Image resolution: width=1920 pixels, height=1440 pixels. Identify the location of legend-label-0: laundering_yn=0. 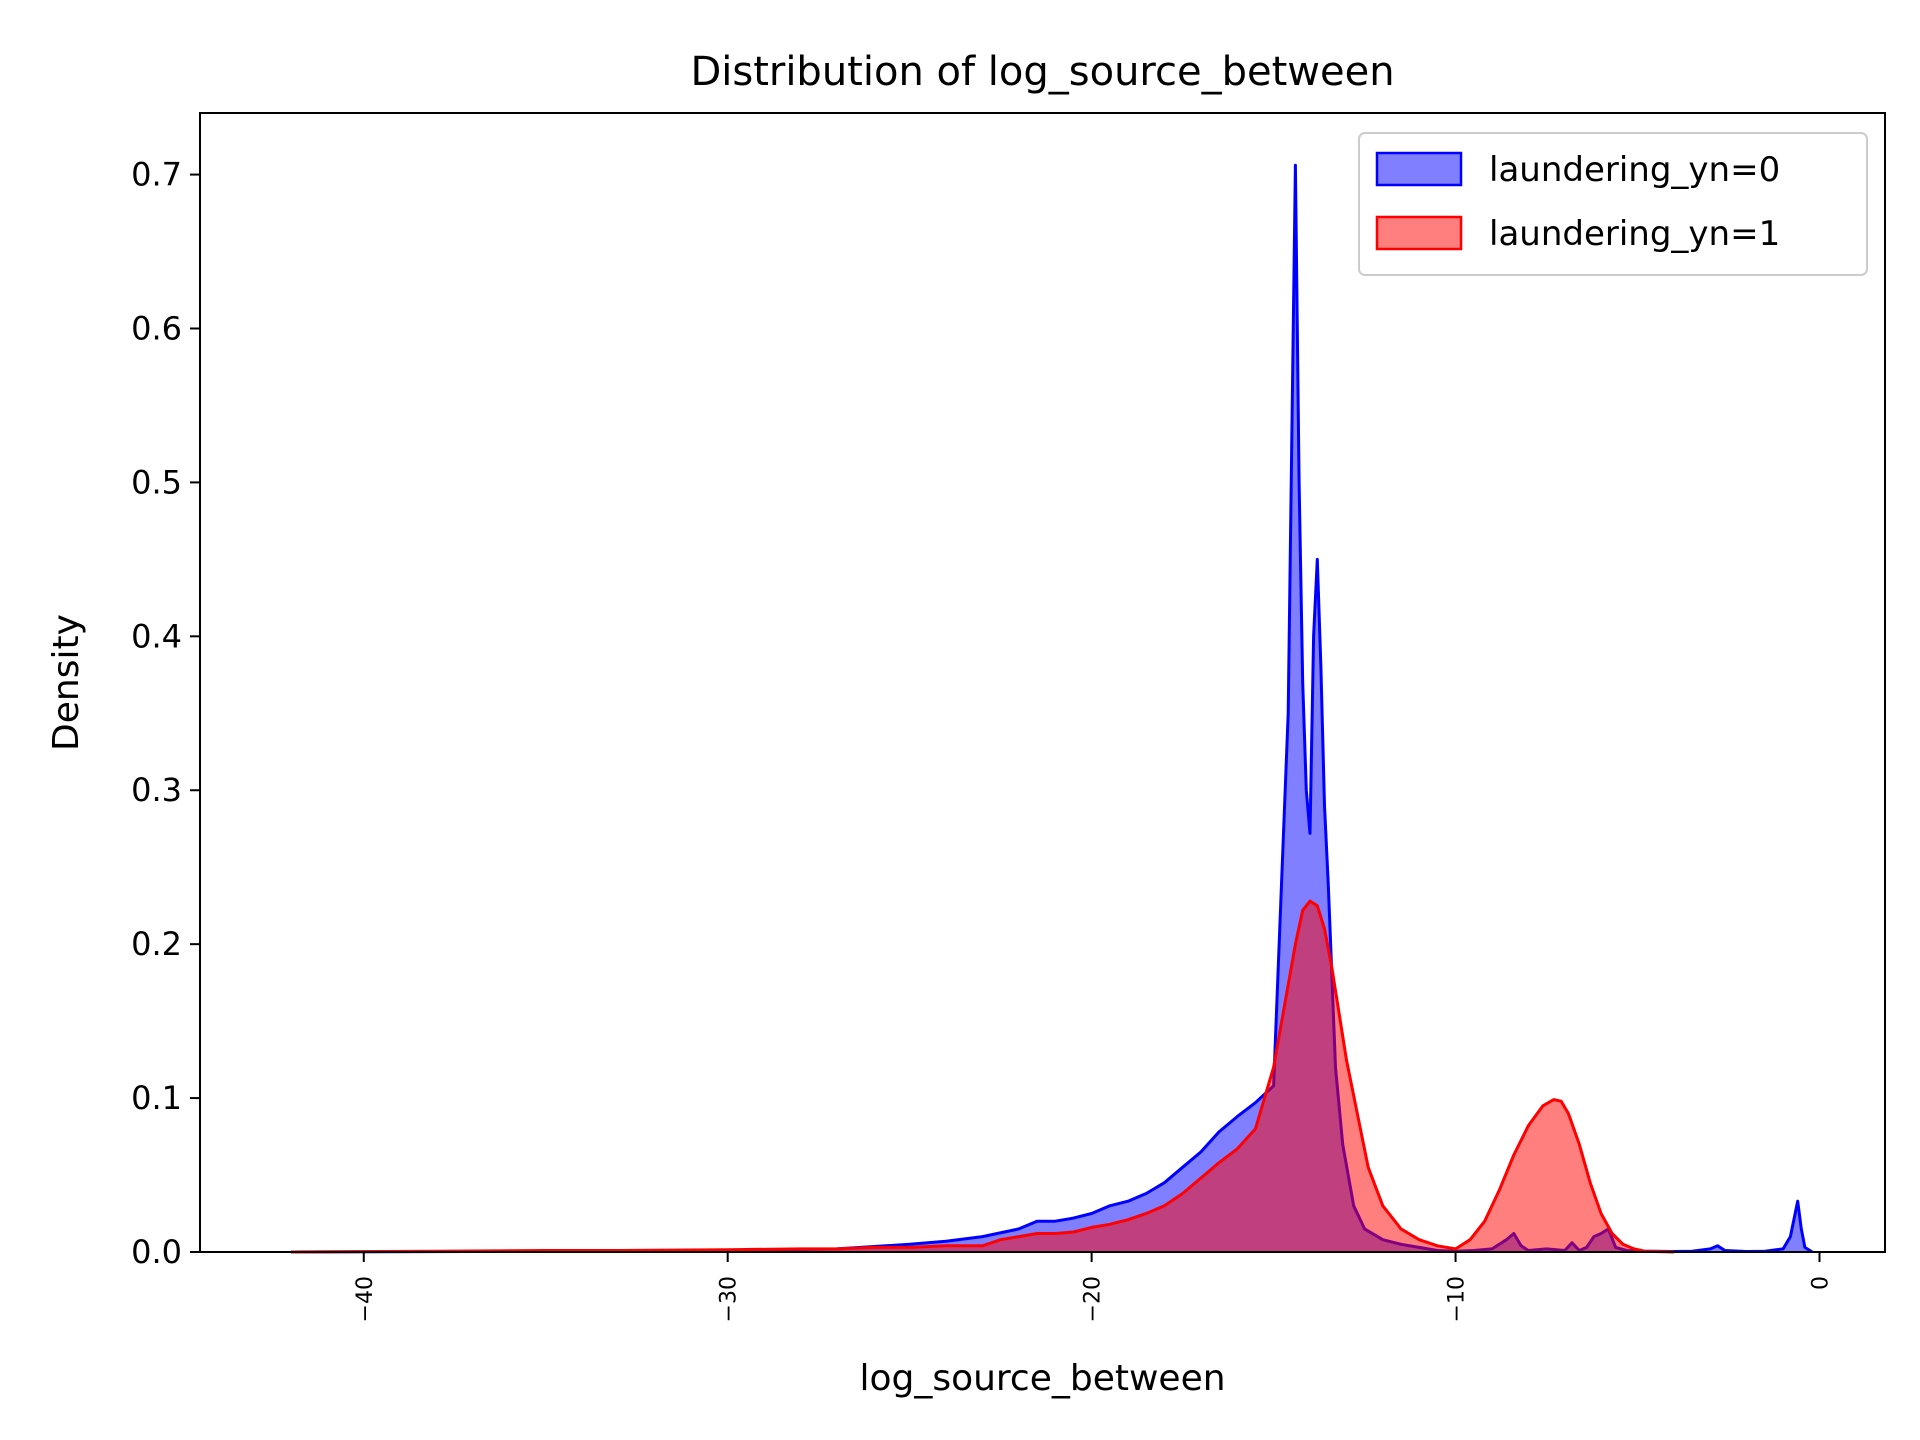
(1634, 170).